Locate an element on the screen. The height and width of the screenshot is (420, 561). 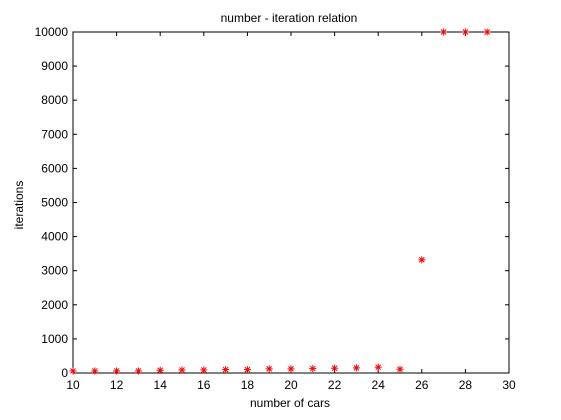
y-tick-label: 5000 is located at coordinates (54, 203).